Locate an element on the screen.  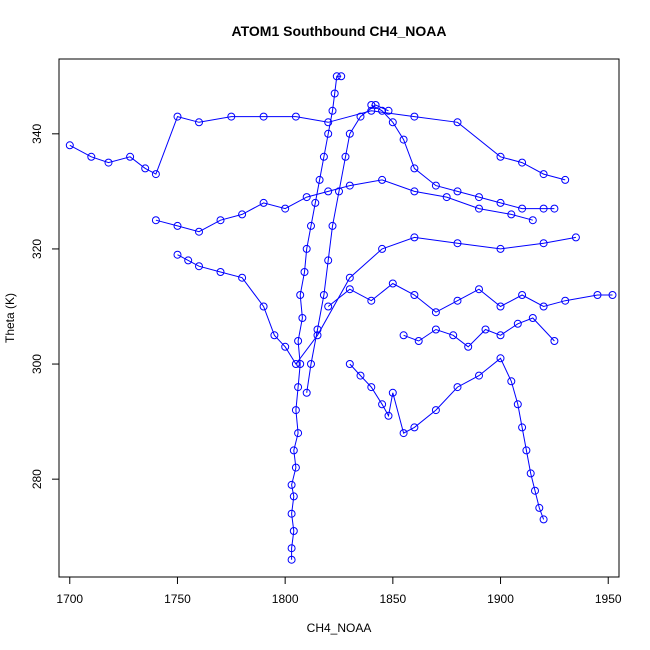
x-tick-label: 1900 is located at coordinates (500, 599).